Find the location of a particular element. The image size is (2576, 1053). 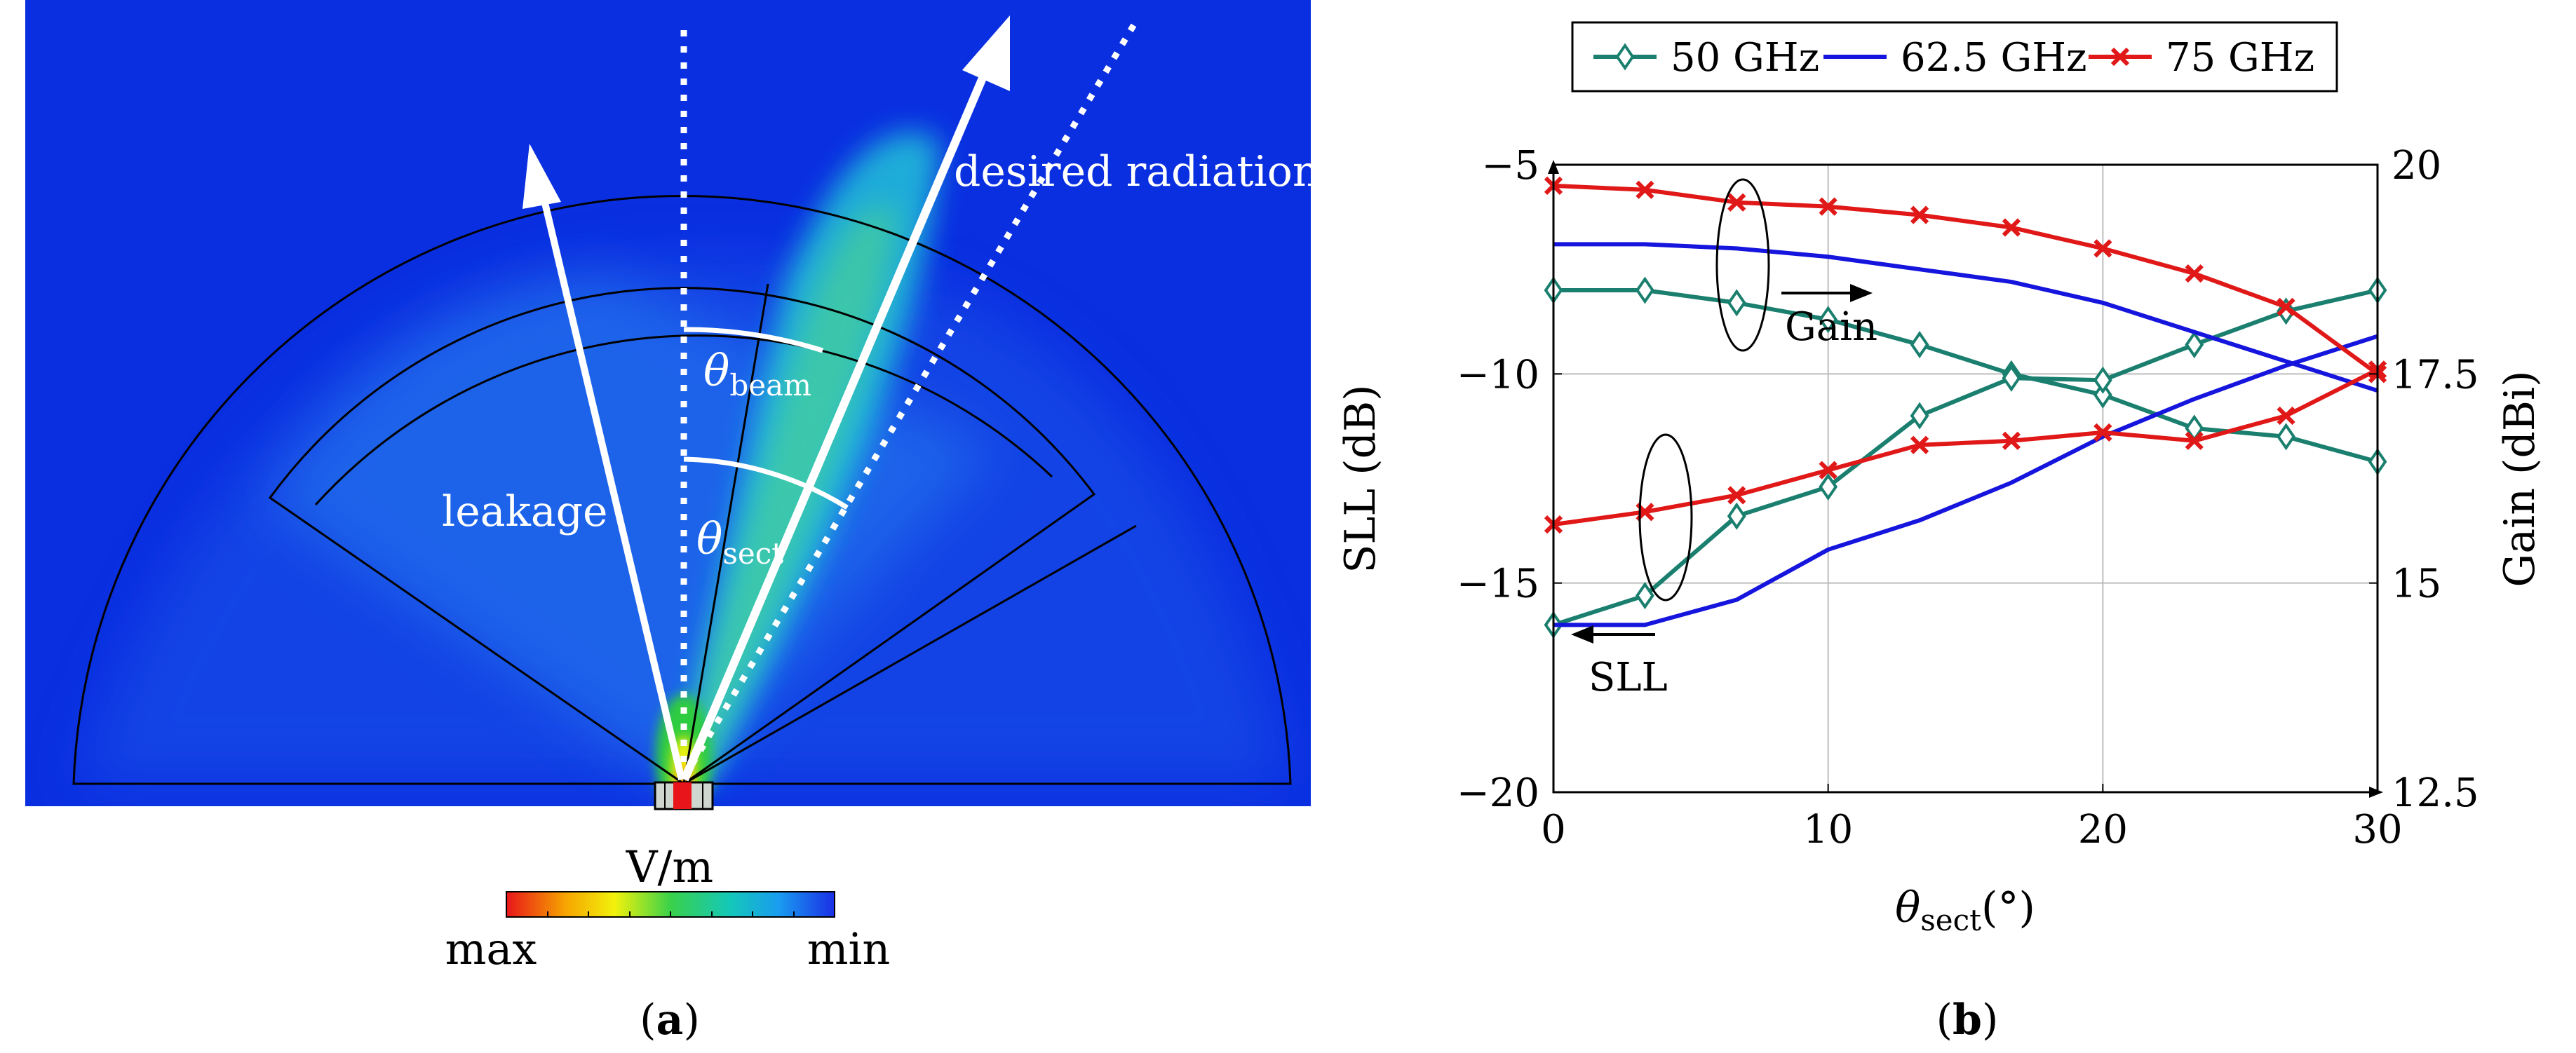

theta-beam-label: θbeam is located at coordinates (757, 373).